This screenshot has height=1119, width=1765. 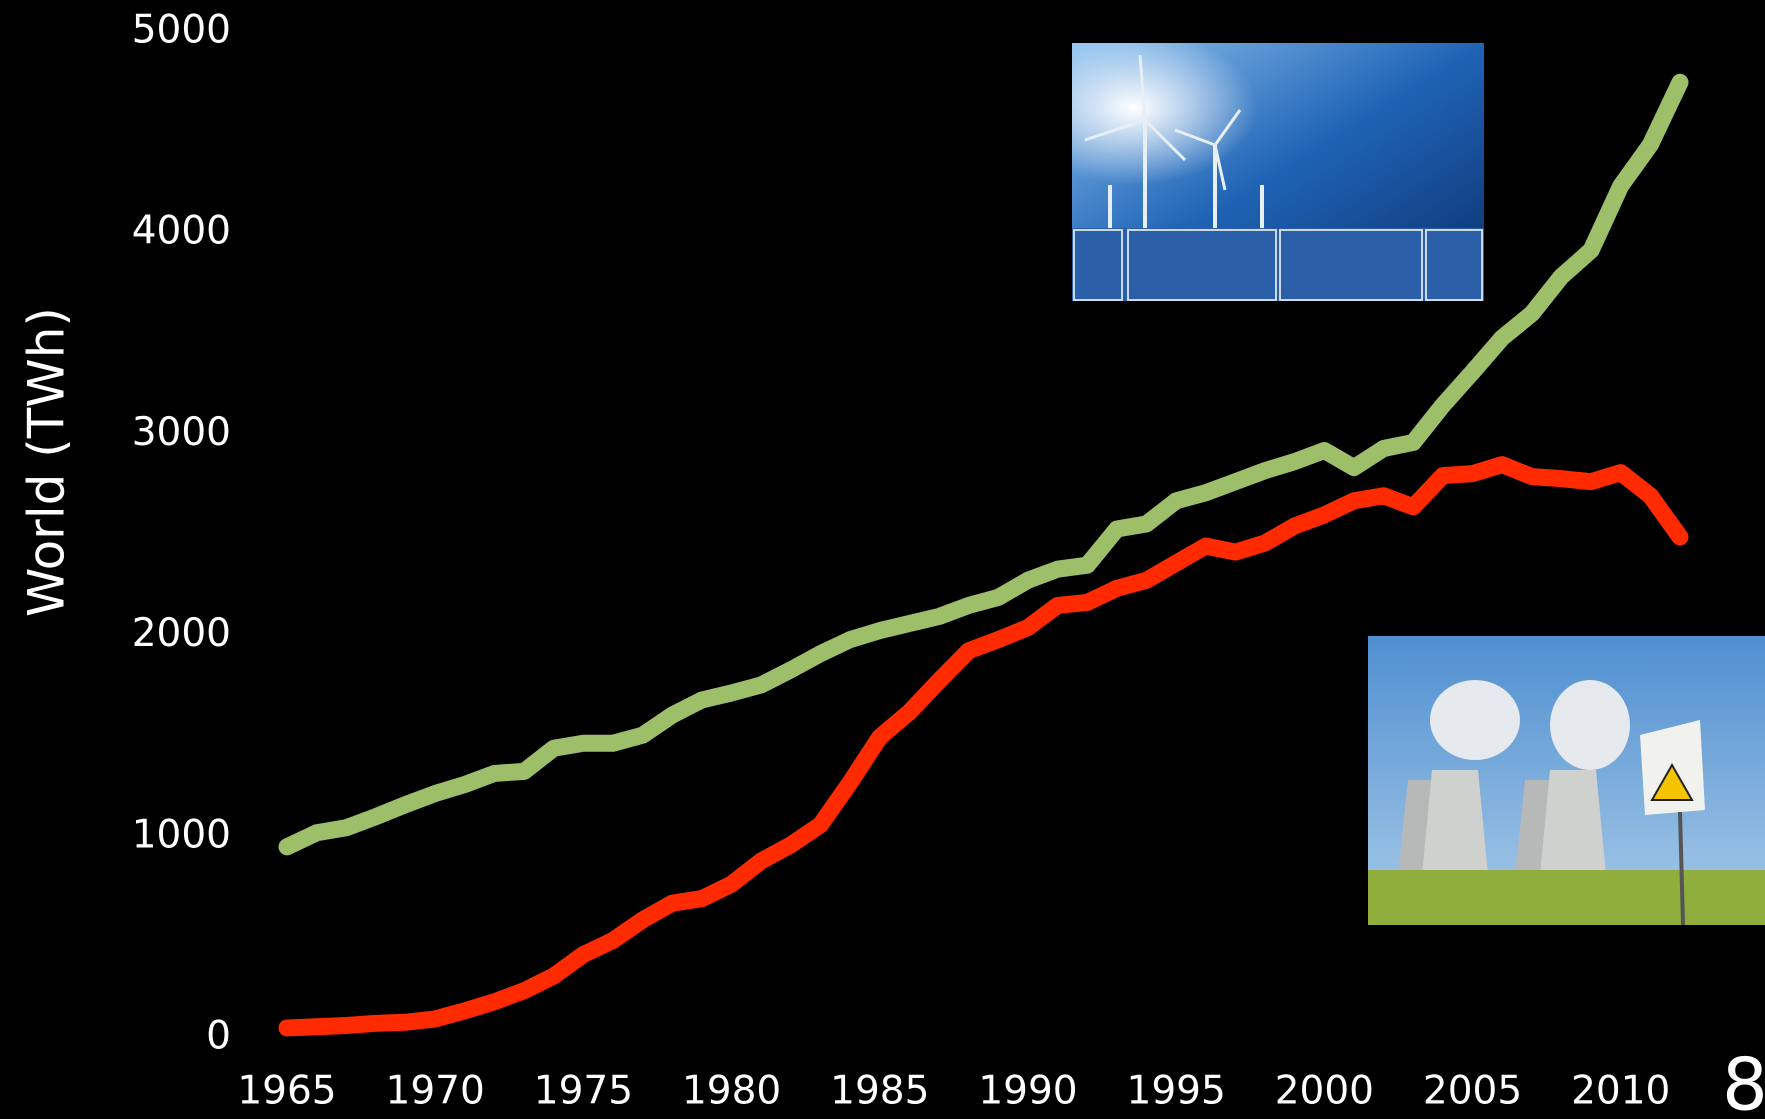 What do you see at coordinates (1620, 1091) in the screenshot?
I see `x-tick-label: 2010` at bounding box center [1620, 1091].